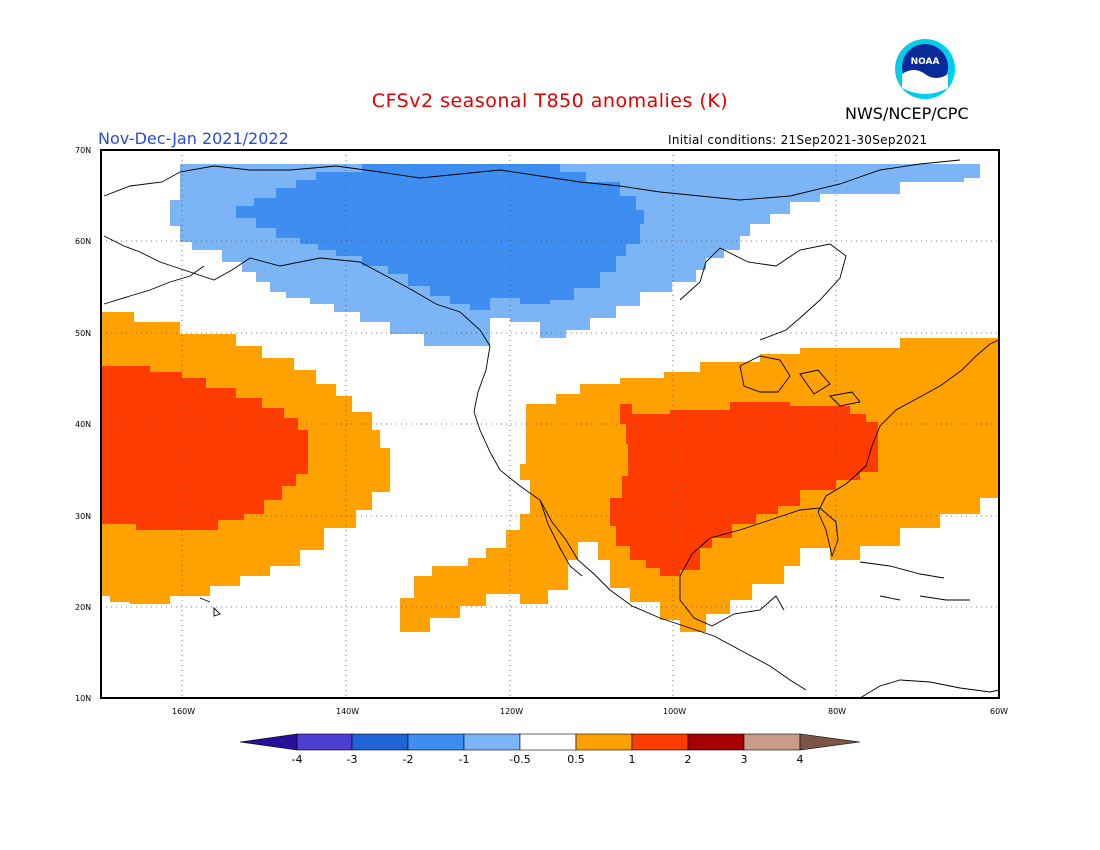 This screenshot has height=850, width=1100. I want to click on colorbar-label-6: 0.5, so click(576, 759).